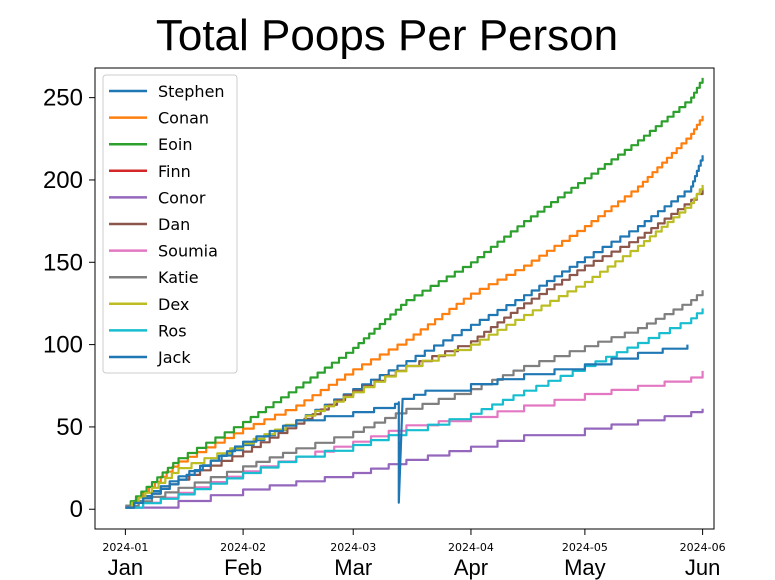  I want to click on month-label: Mar, so click(353, 567).